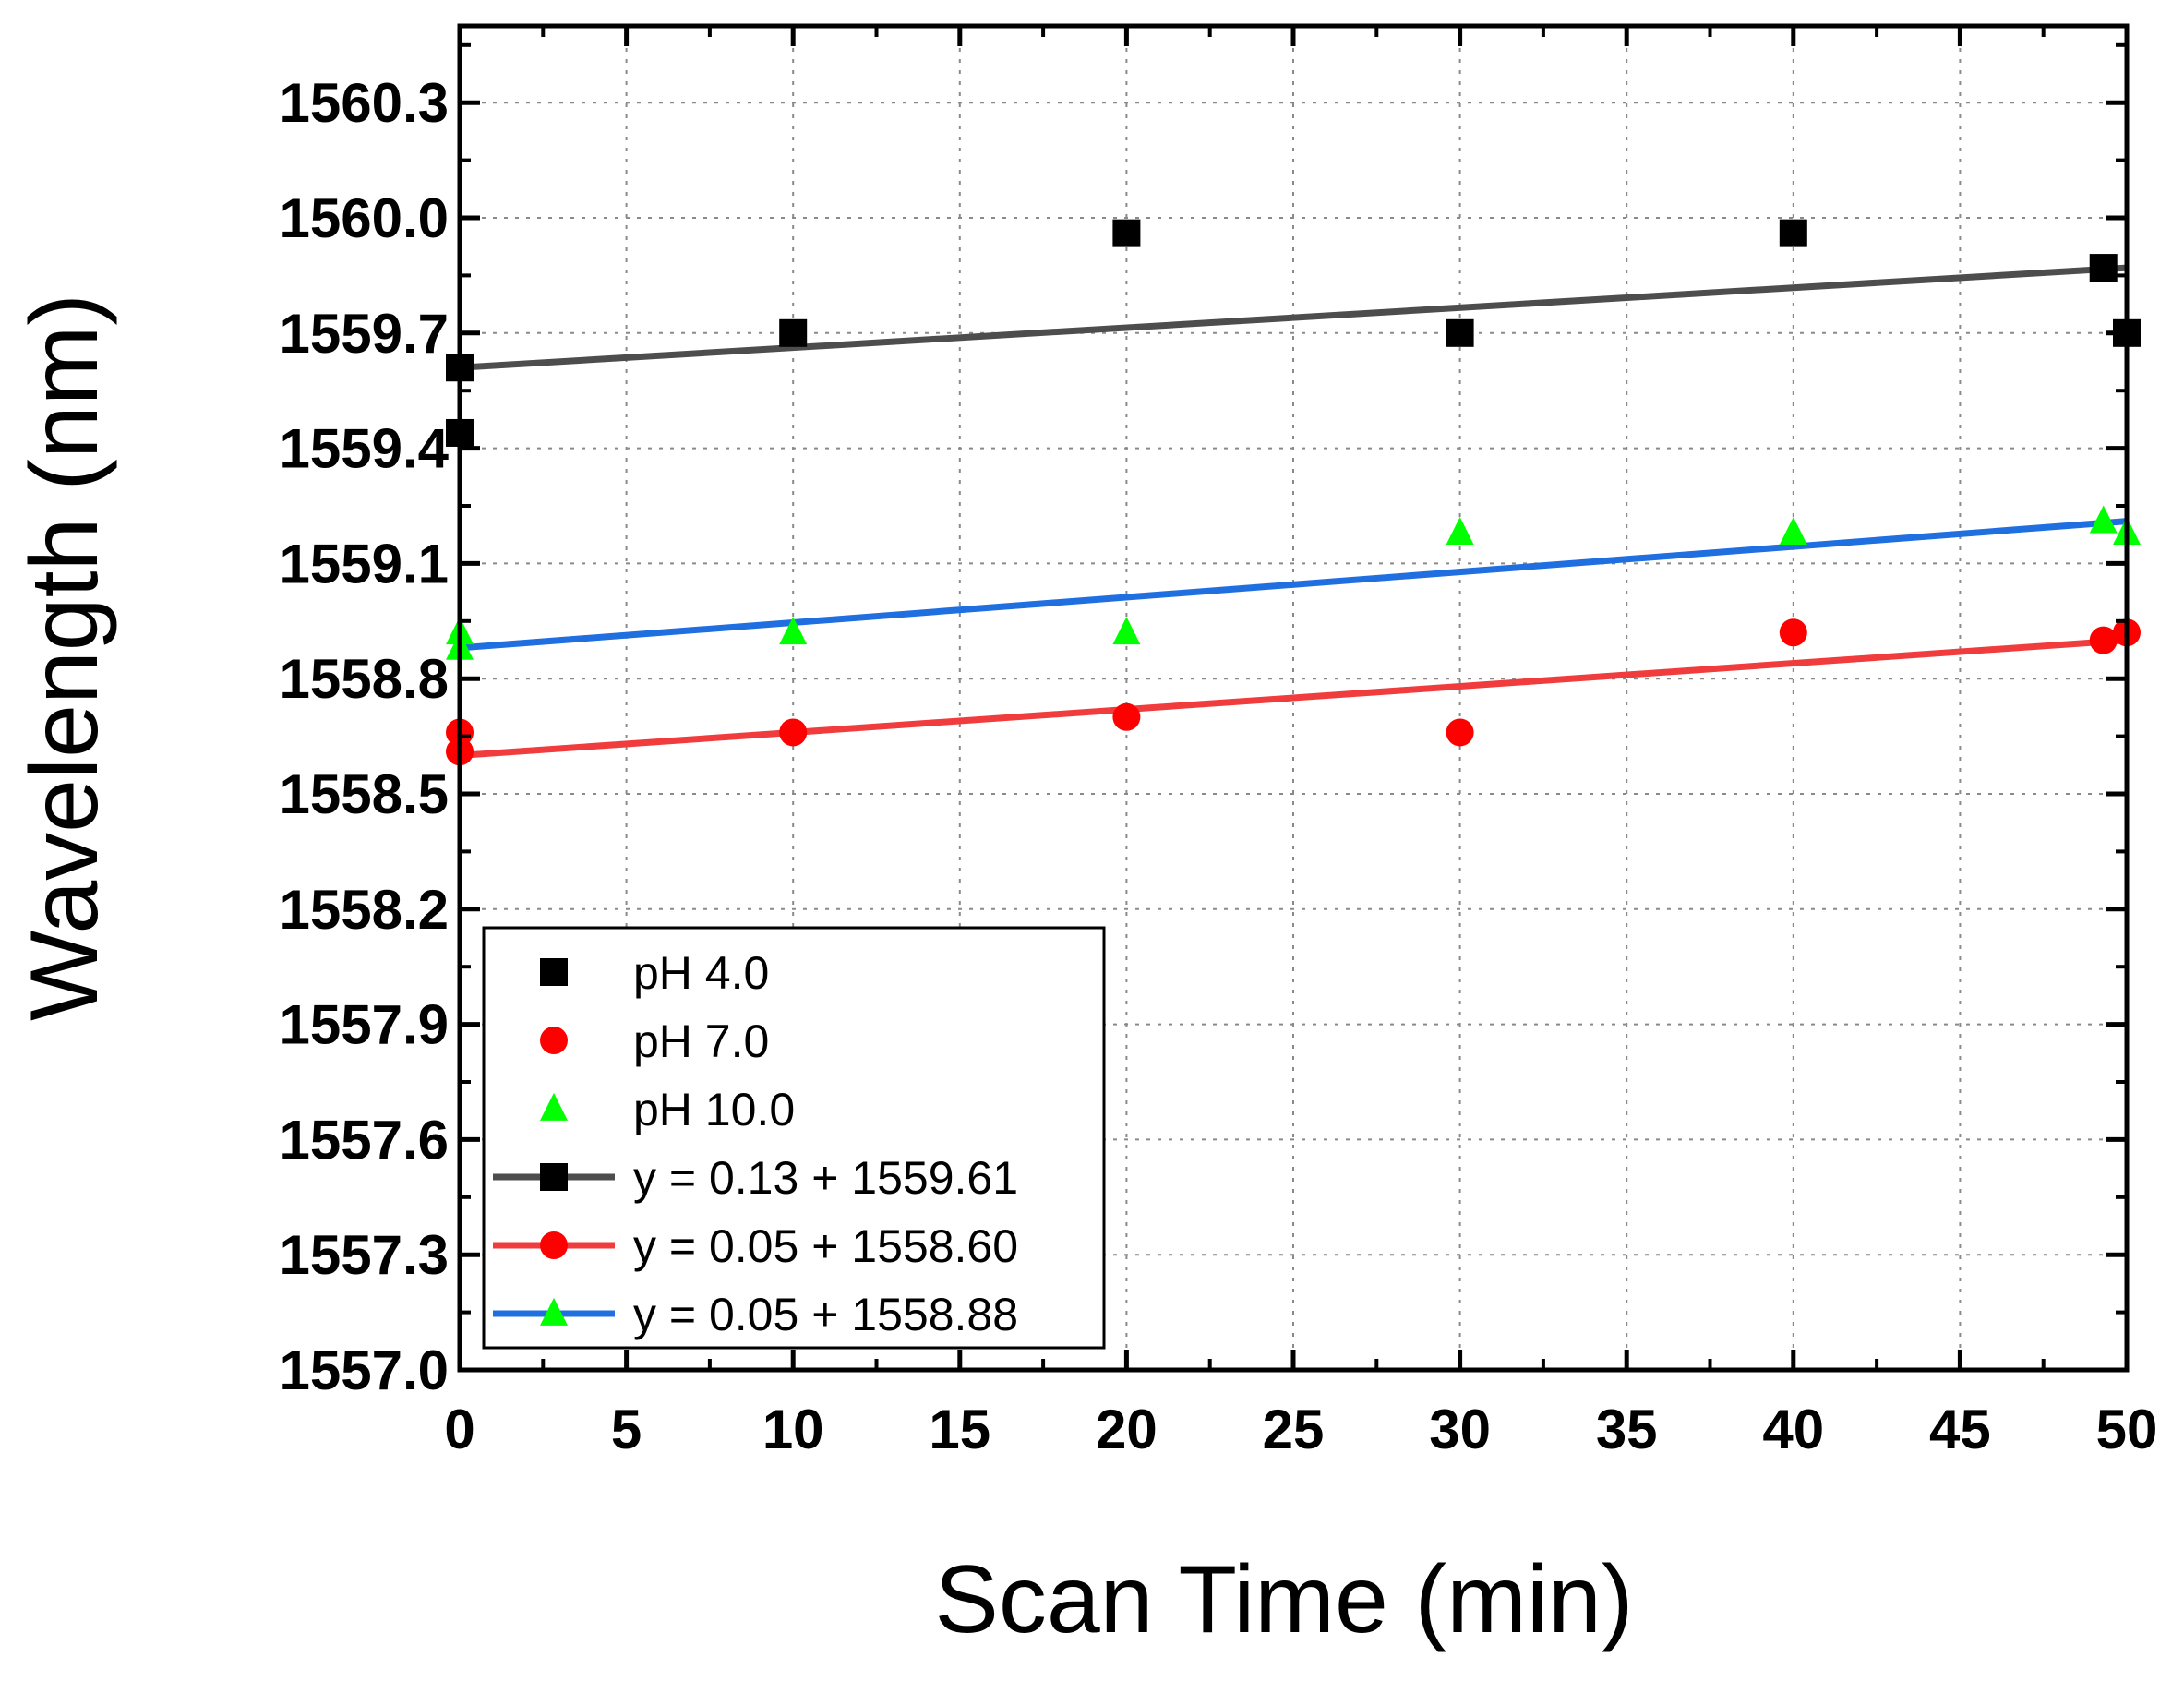 Image resolution: width=2184 pixels, height=1681 pixels. I want to click on legend-marker-triangle, so click(554, 1106).